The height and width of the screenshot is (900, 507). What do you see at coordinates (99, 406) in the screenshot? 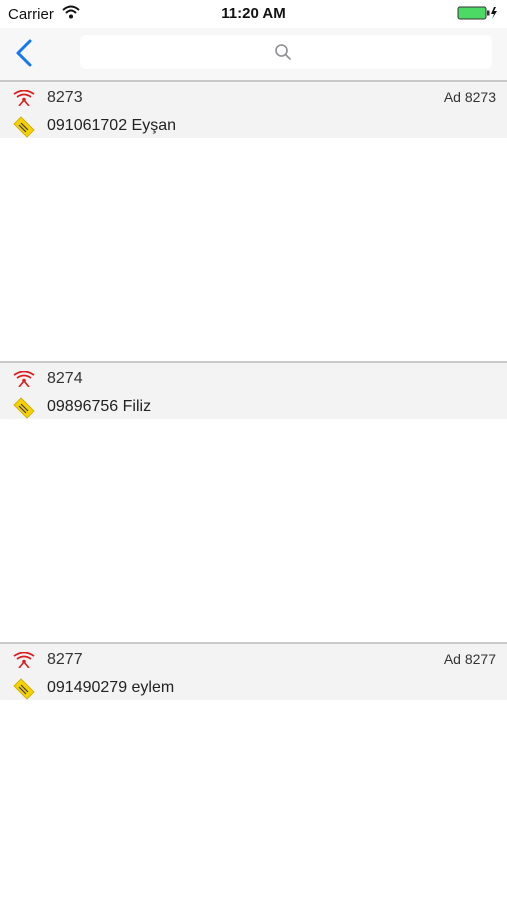
I see `subscriber-name: 09896756 Filiz` at bounding box center [99, 406].